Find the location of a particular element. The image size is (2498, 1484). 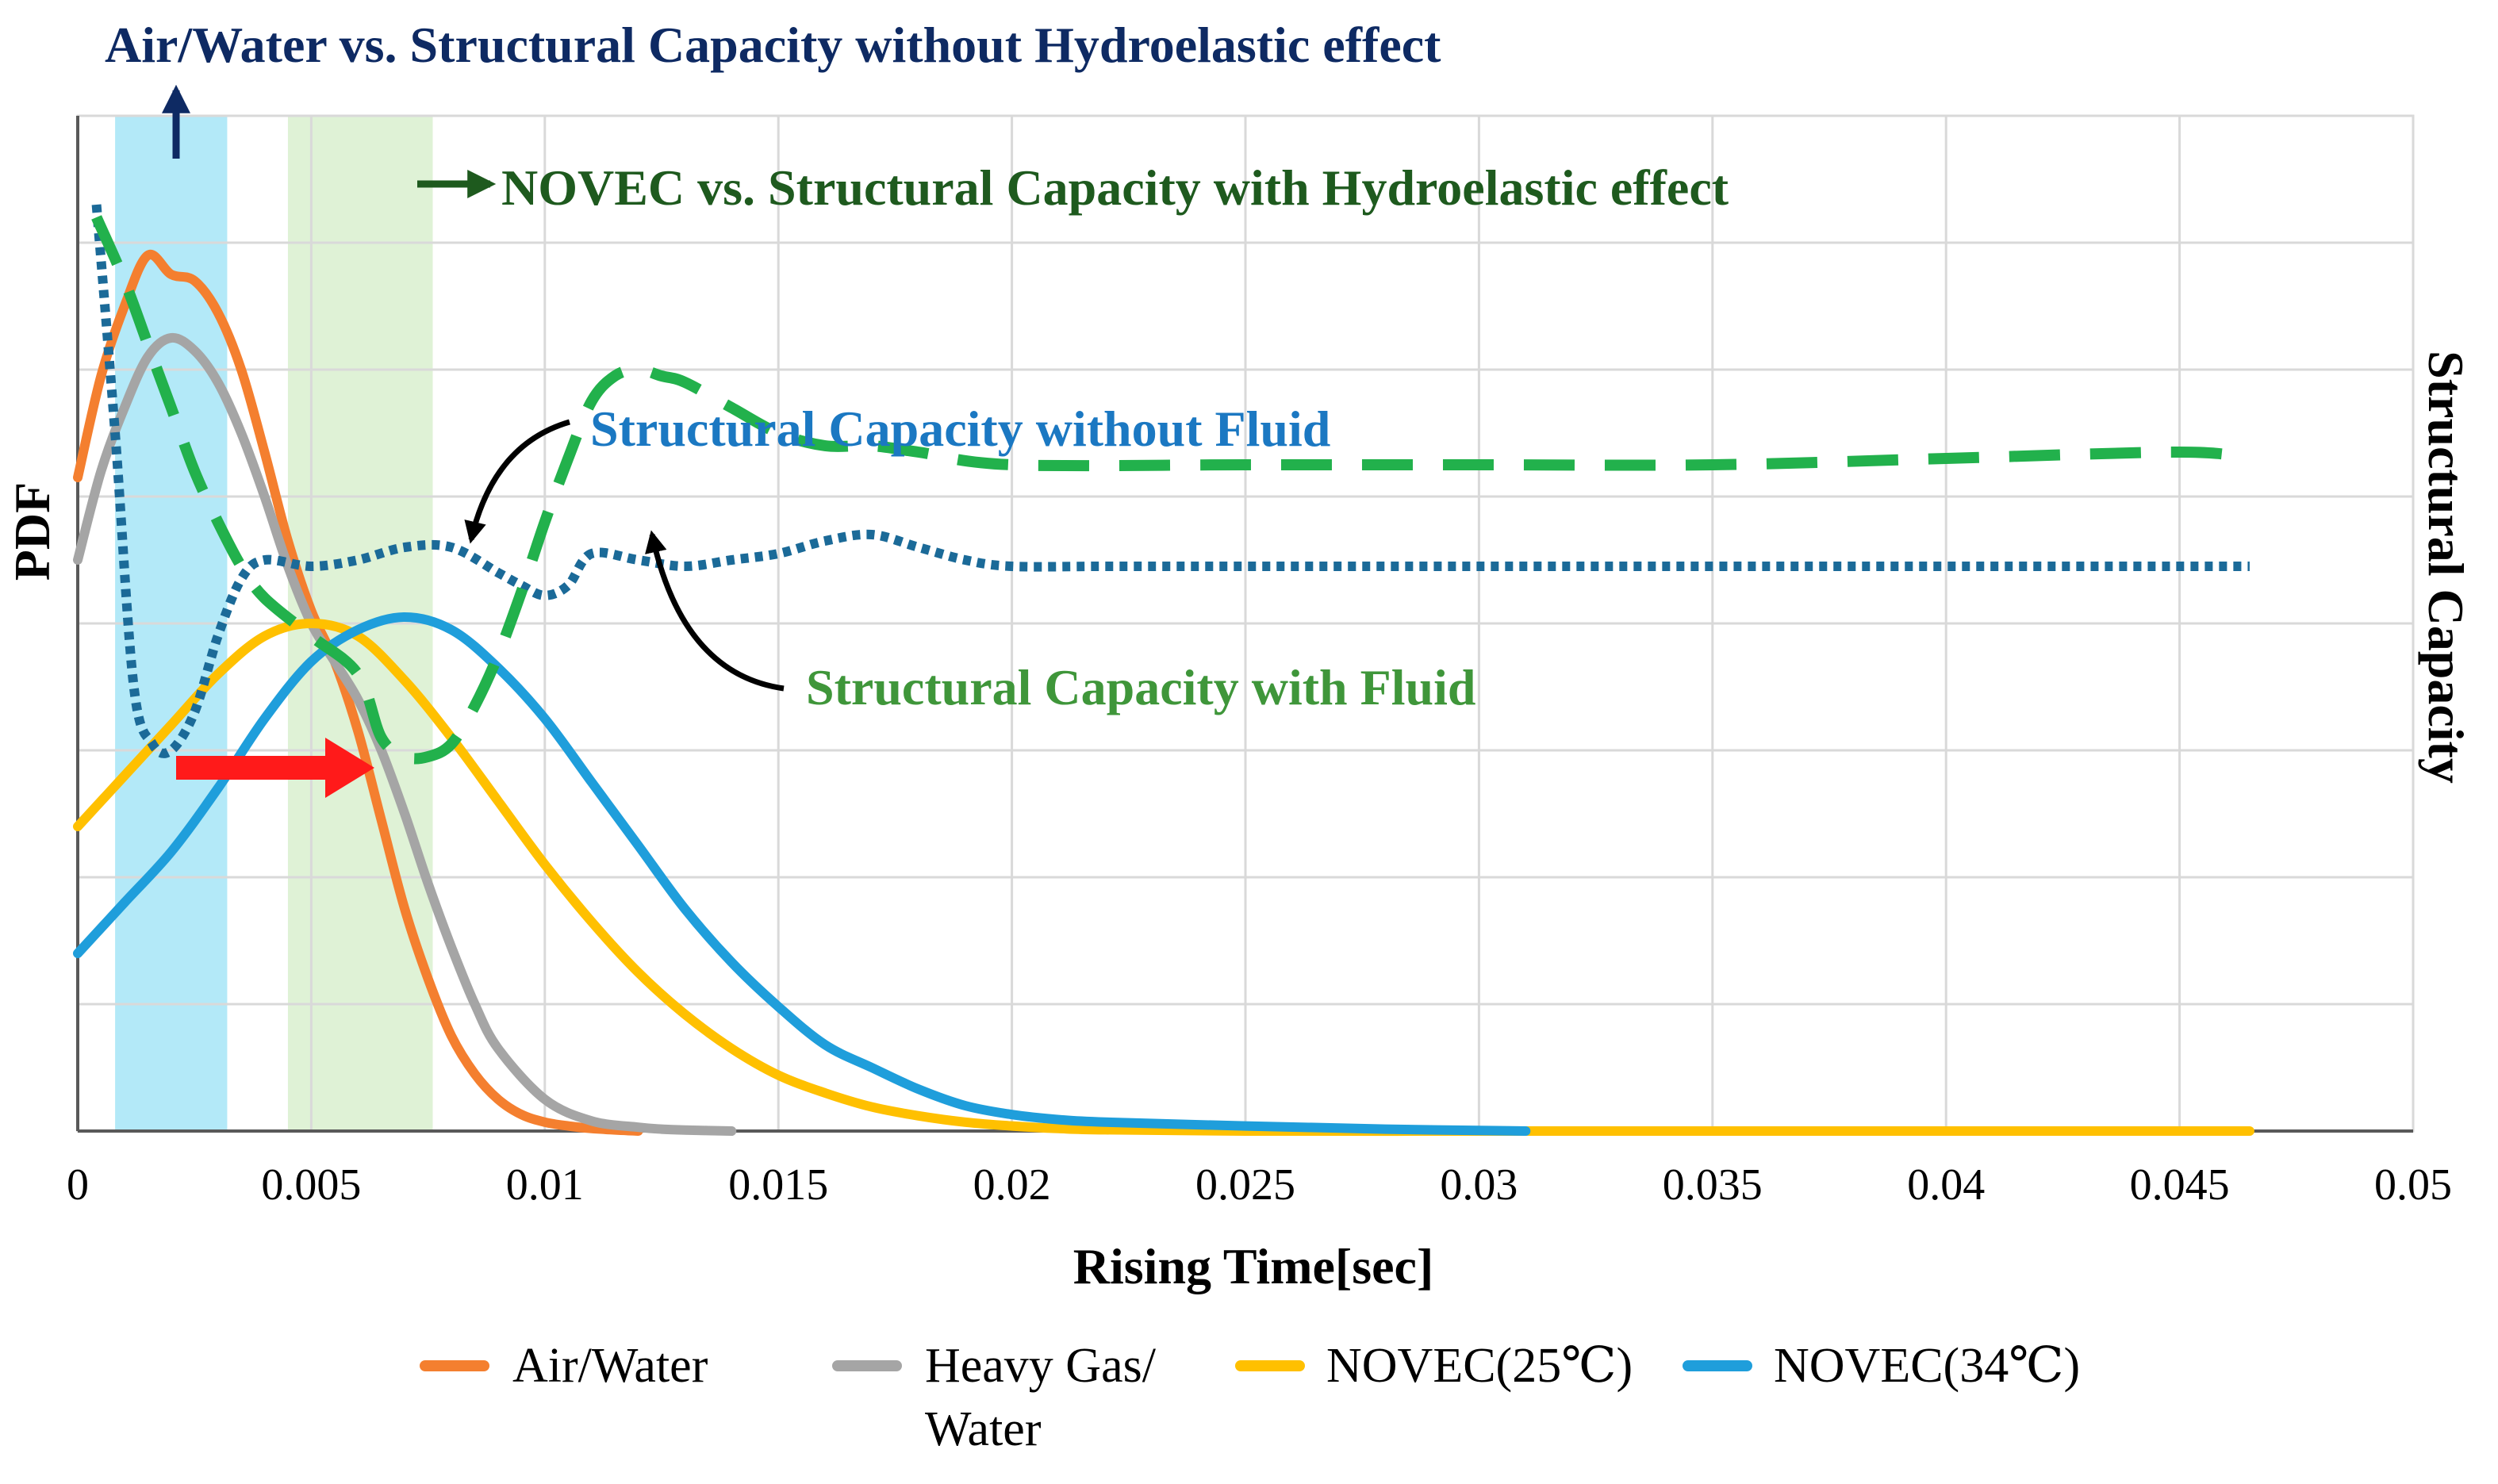

with-fluid-pointer-arrow is located at coordinates (715, 611).